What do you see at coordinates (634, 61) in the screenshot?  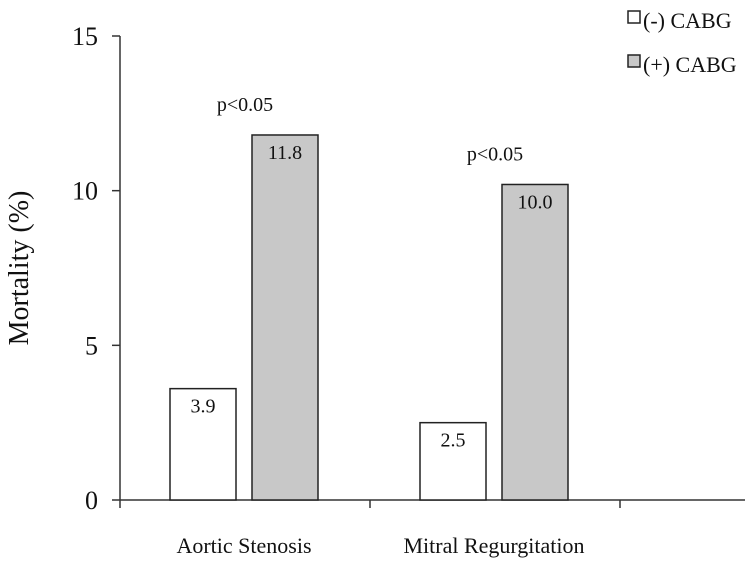 I see `legend-swatch-plus-cabg` at bounding box center [634, 61].